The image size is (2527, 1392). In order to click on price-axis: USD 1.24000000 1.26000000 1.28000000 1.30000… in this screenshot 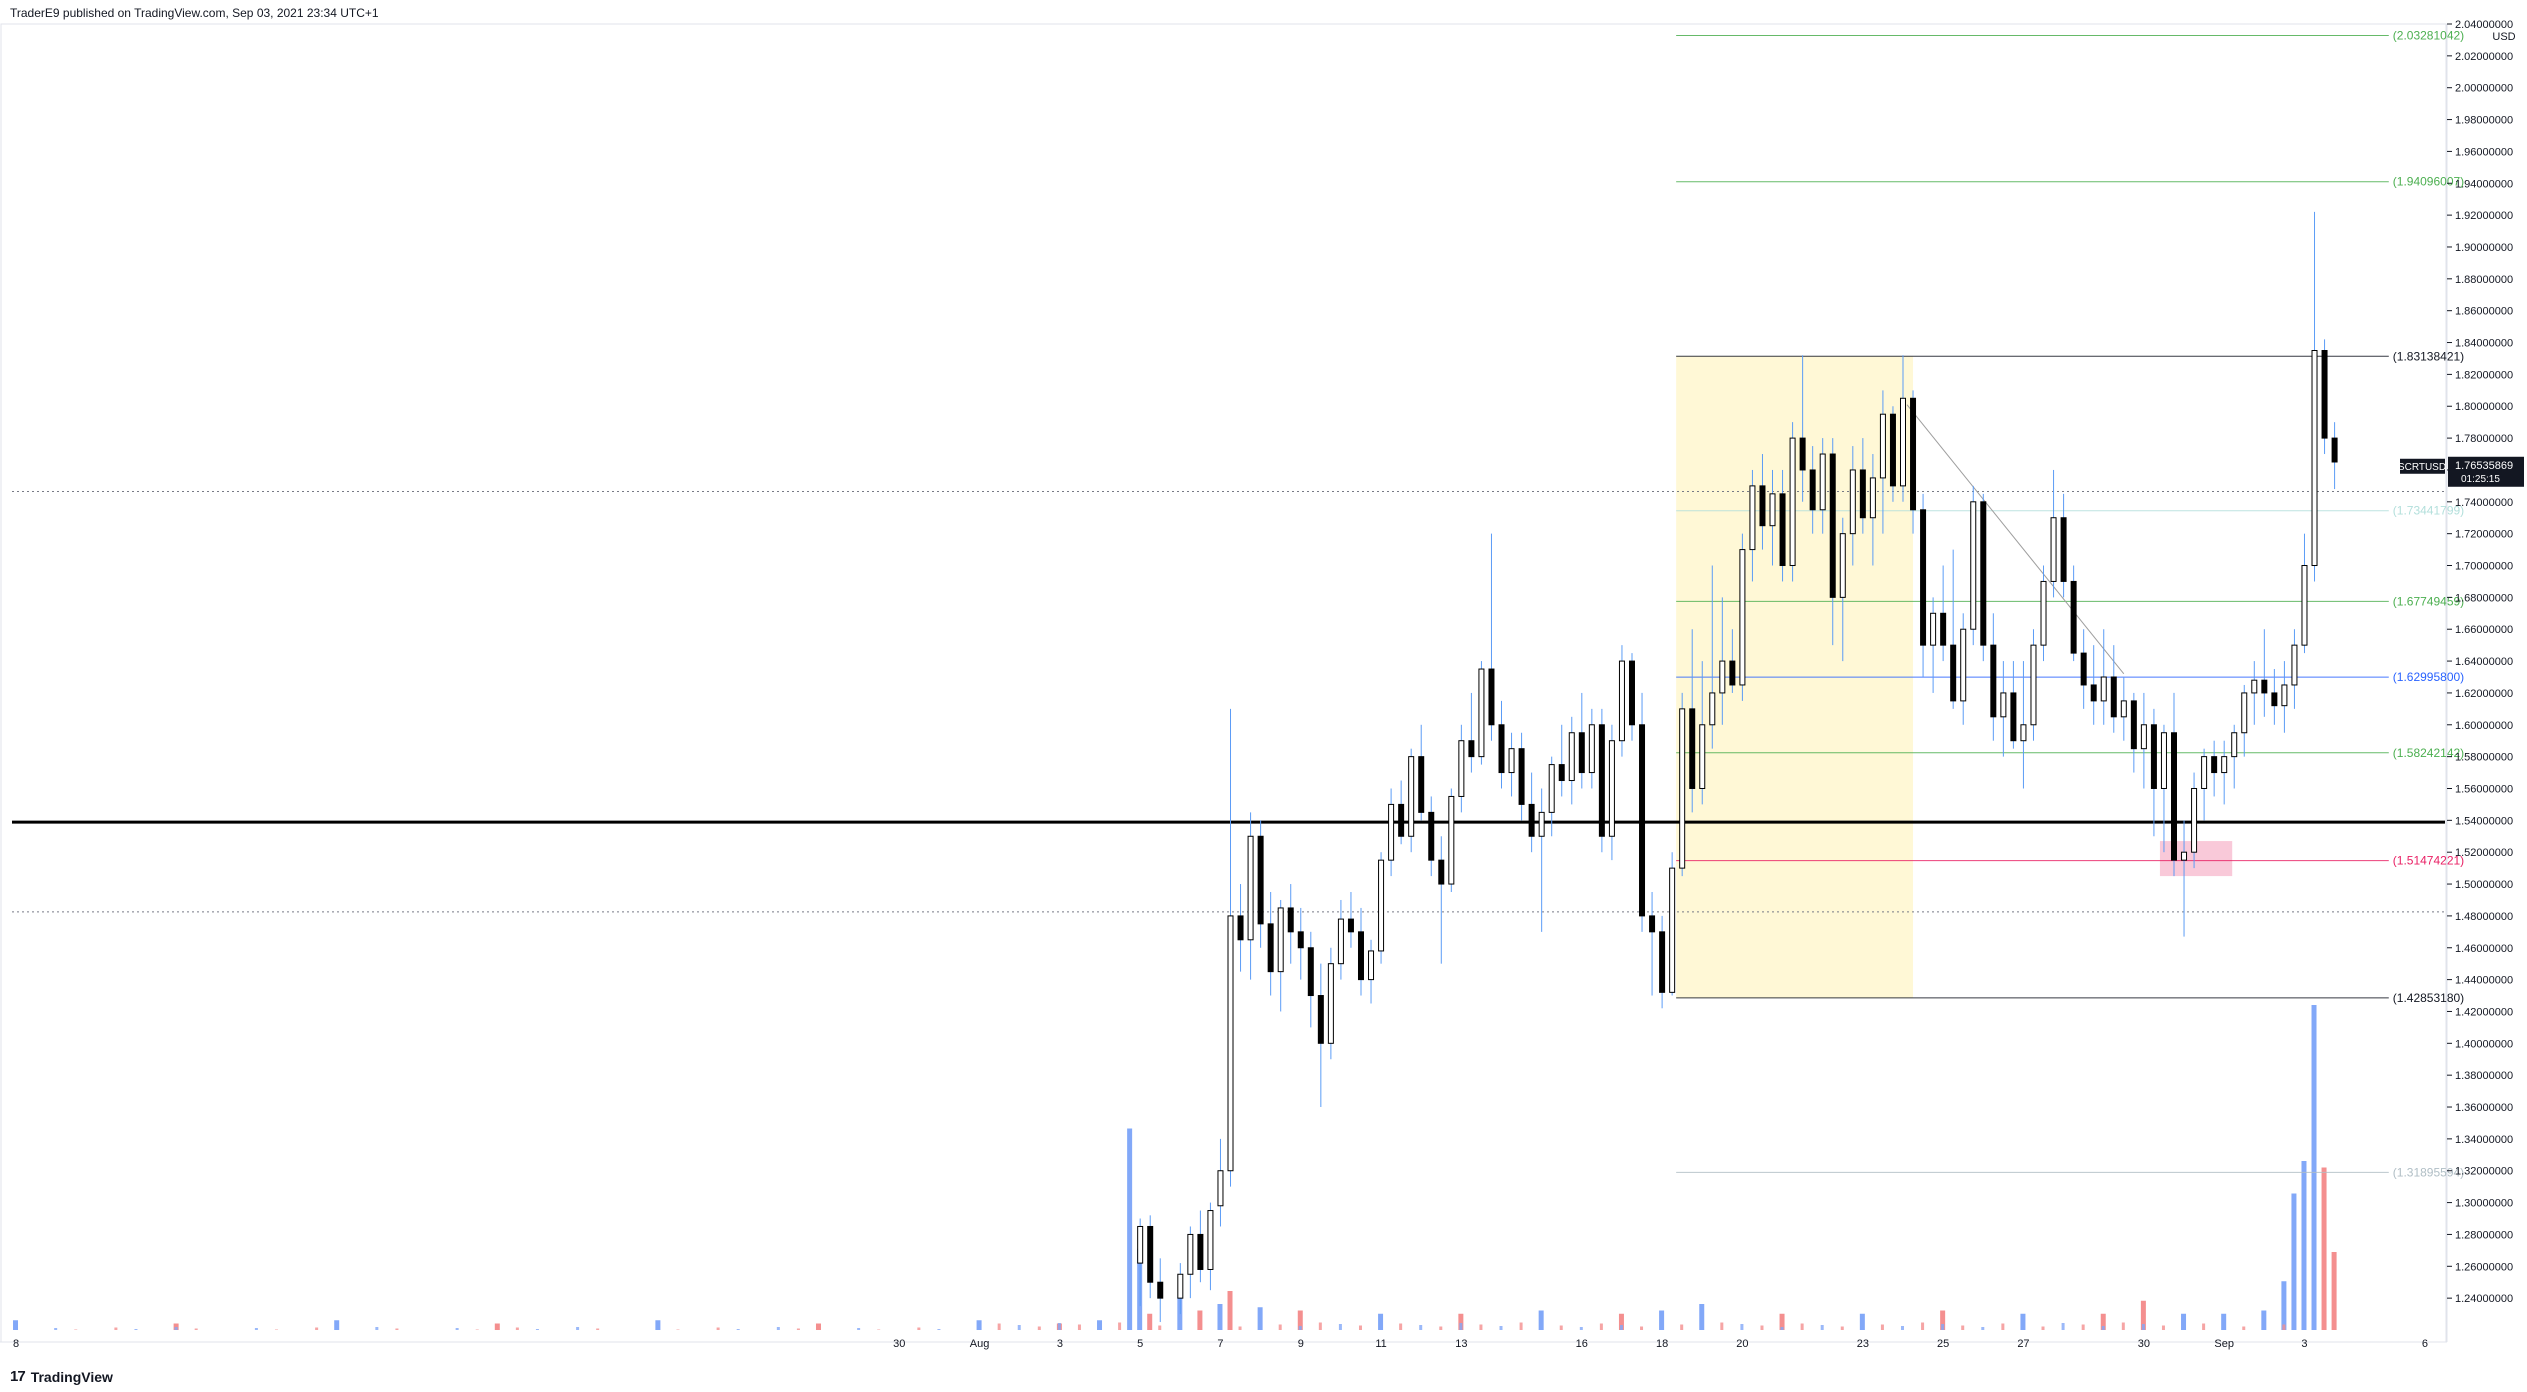, I will do `click(2461, 680)`.